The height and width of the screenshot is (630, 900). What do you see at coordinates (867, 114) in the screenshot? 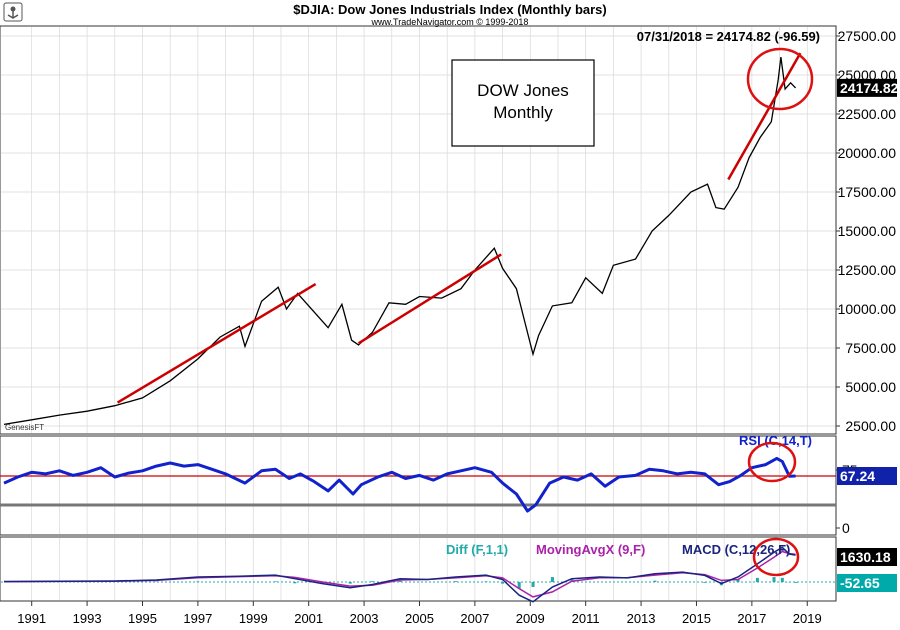
I see `y-tick-label: 22500.00` at bounding box center [867, 114].